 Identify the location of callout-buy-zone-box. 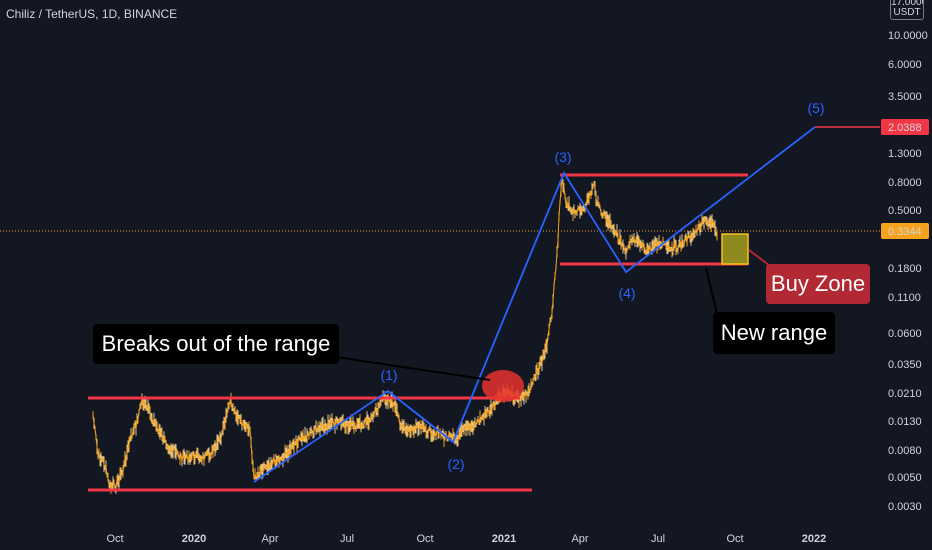
(818, 284).